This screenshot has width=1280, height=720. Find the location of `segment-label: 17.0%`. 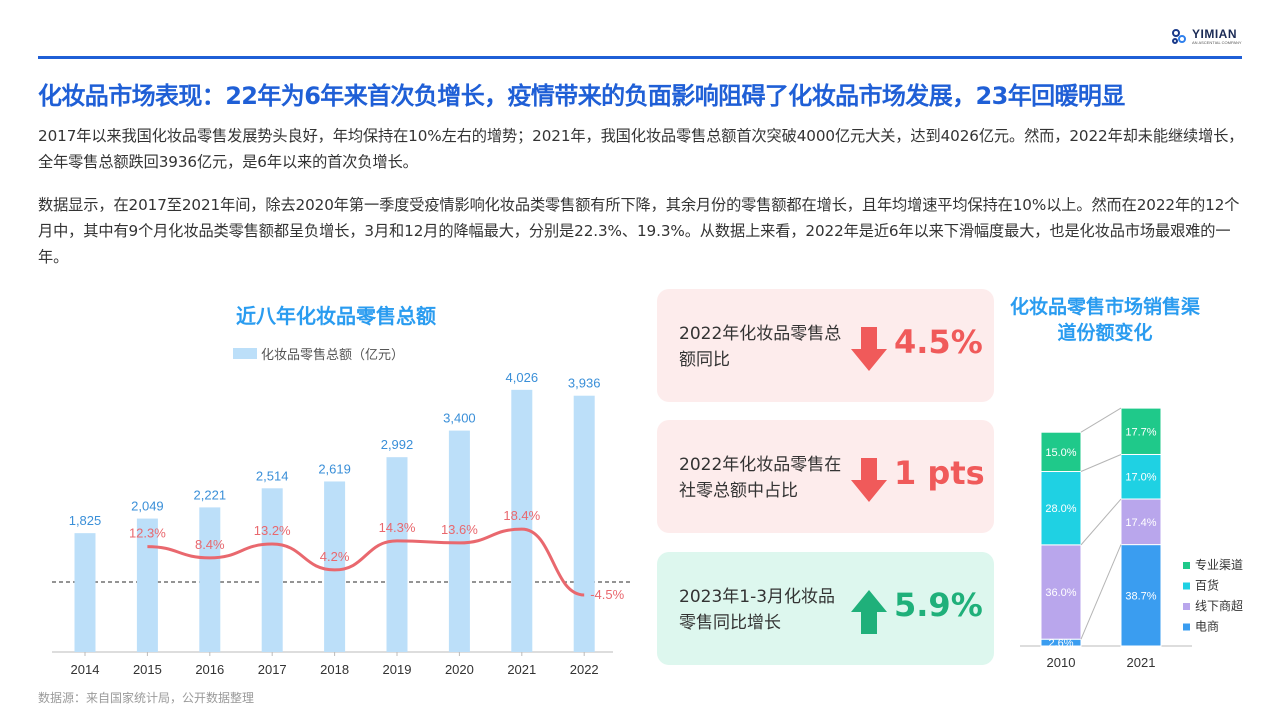

segment-label: 17.0% is located at coordinates (1140, 478).